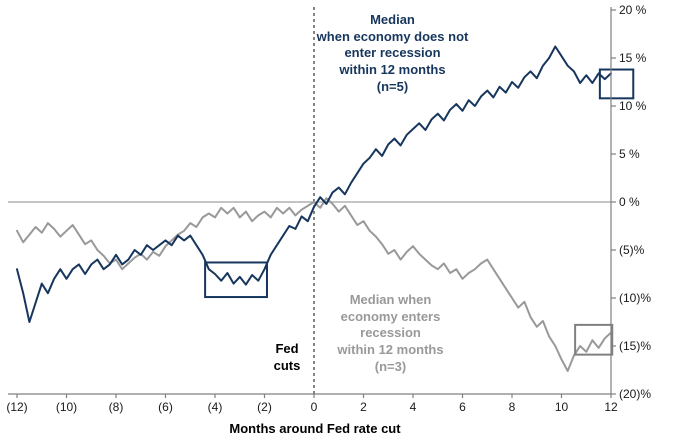 The height and width of the screenshot is (448, 680). Describe the element at coordinates (462, 407) in the screenshot. I see `x-tick-label: 6` at that location.